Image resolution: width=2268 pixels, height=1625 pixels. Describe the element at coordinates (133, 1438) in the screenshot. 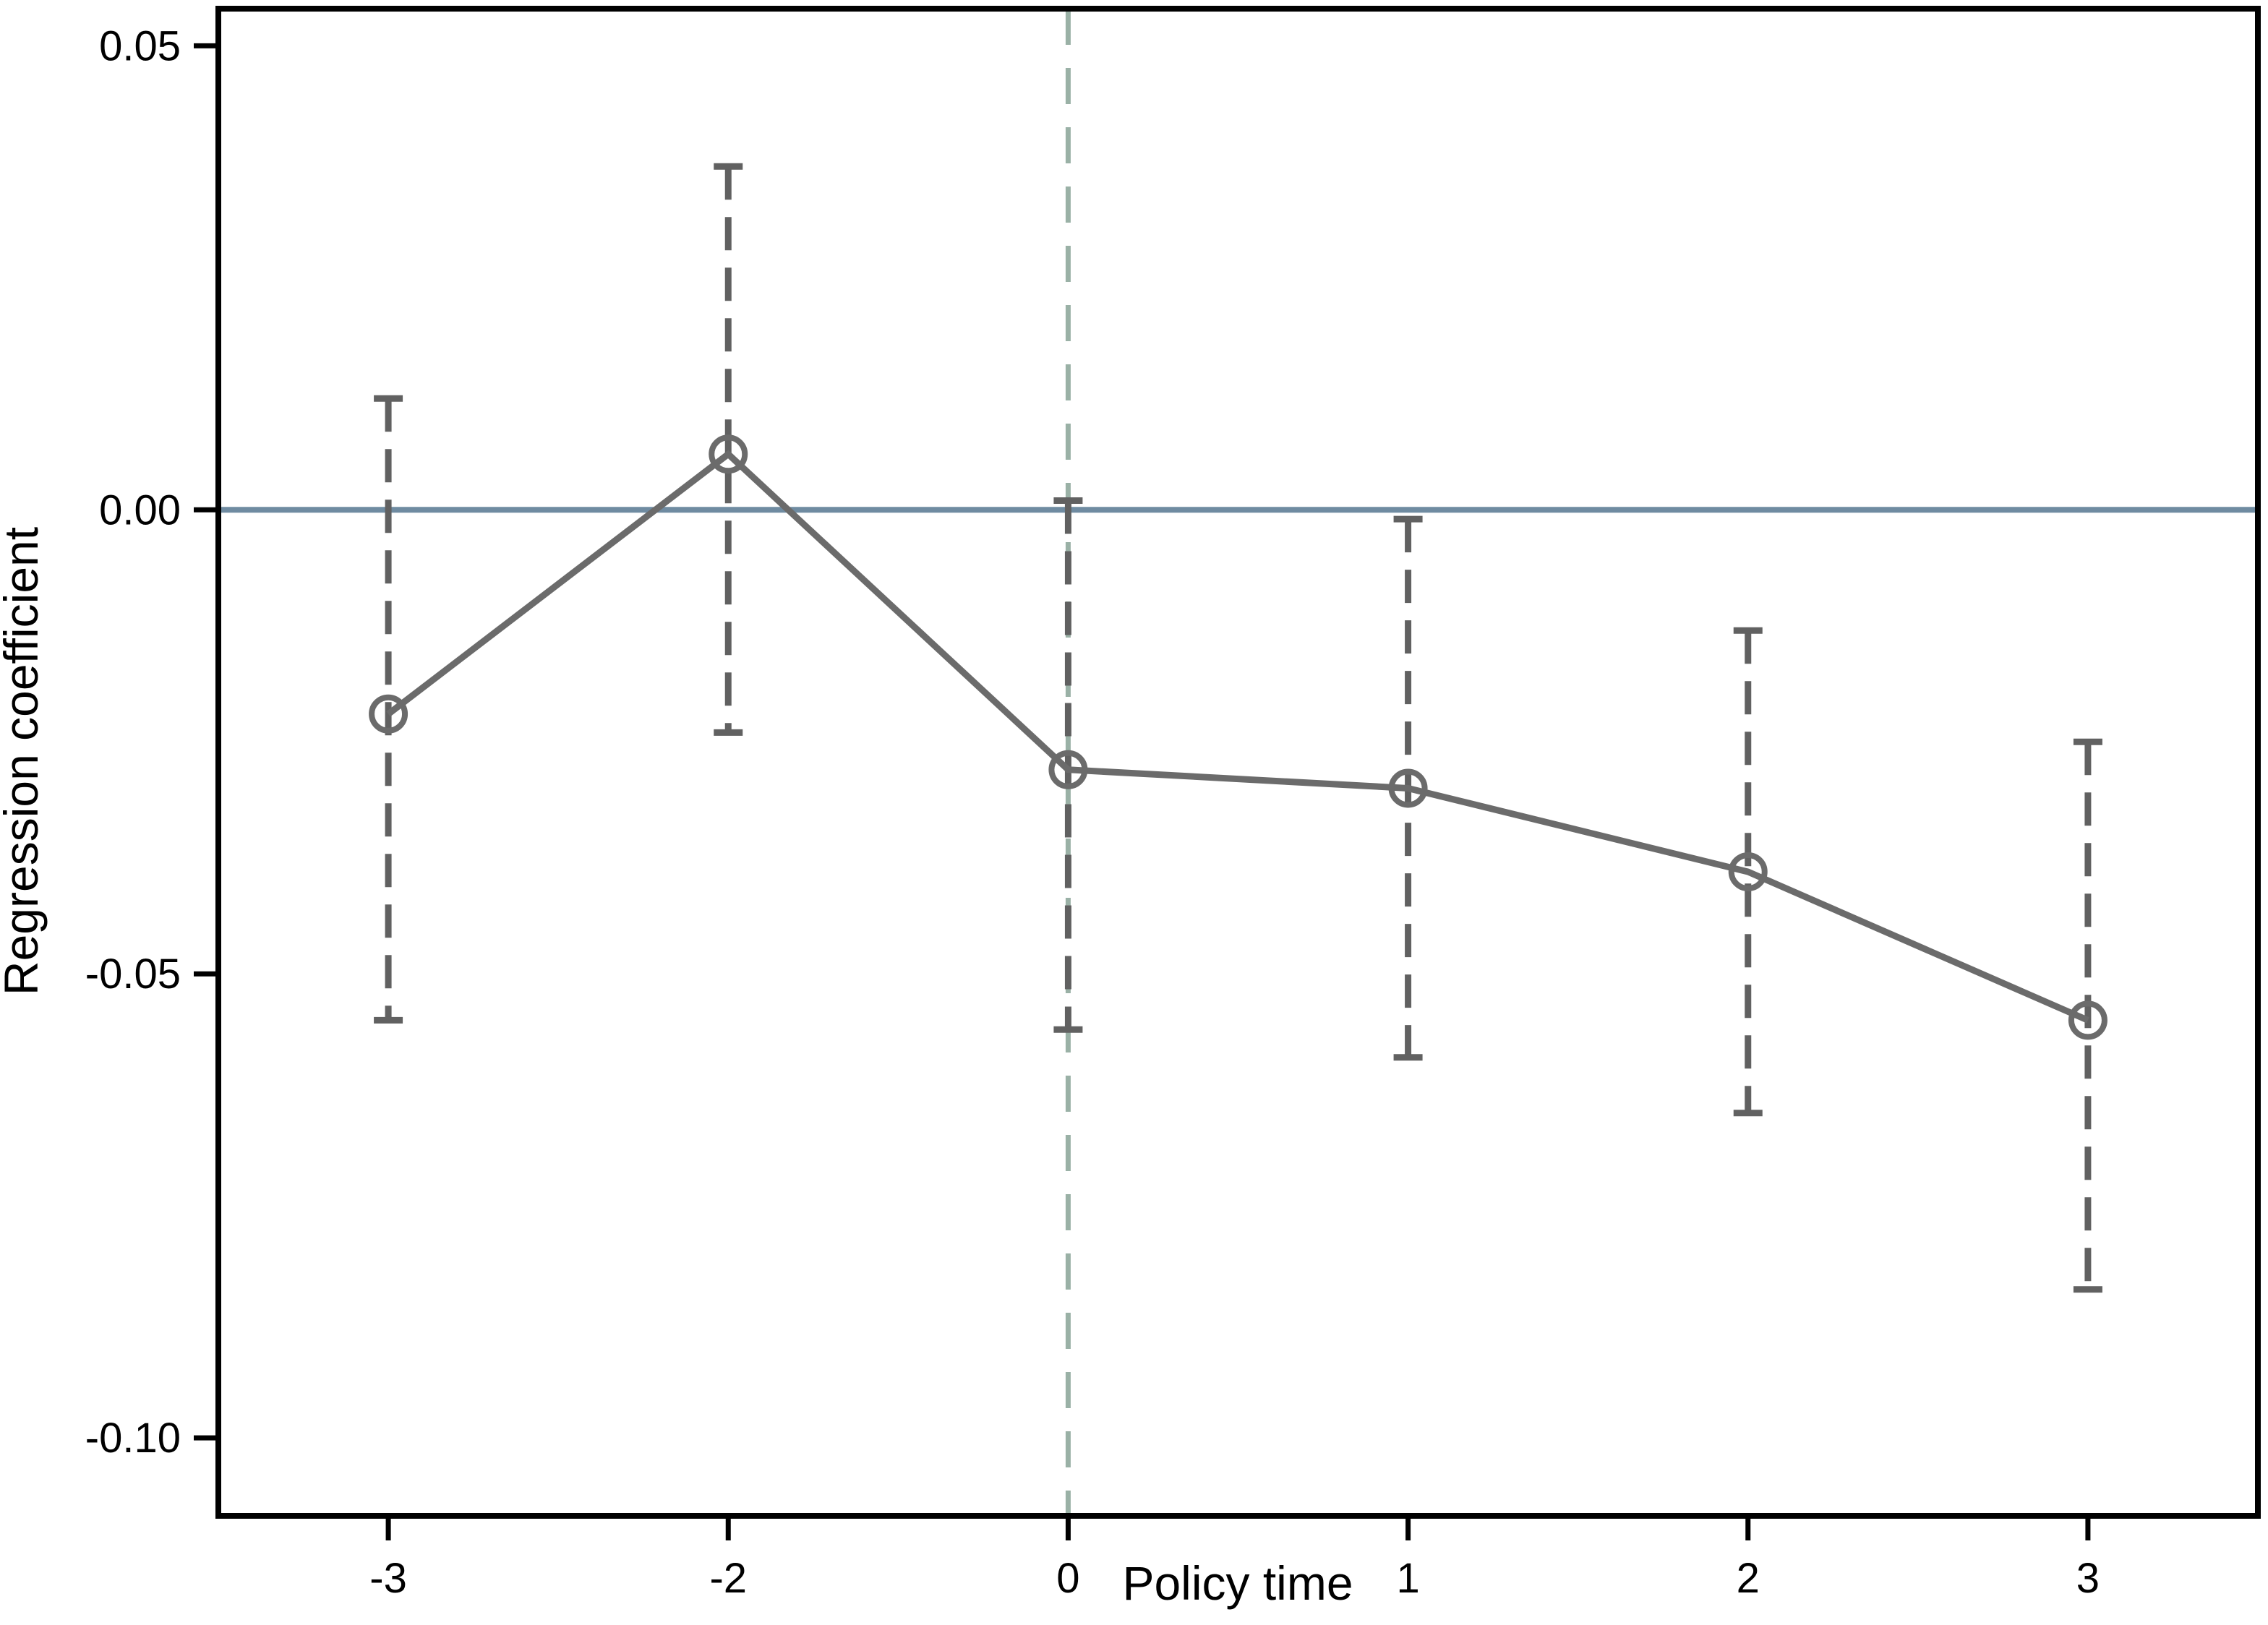

I see `y-axis-tick-label: -0.10` at that location.